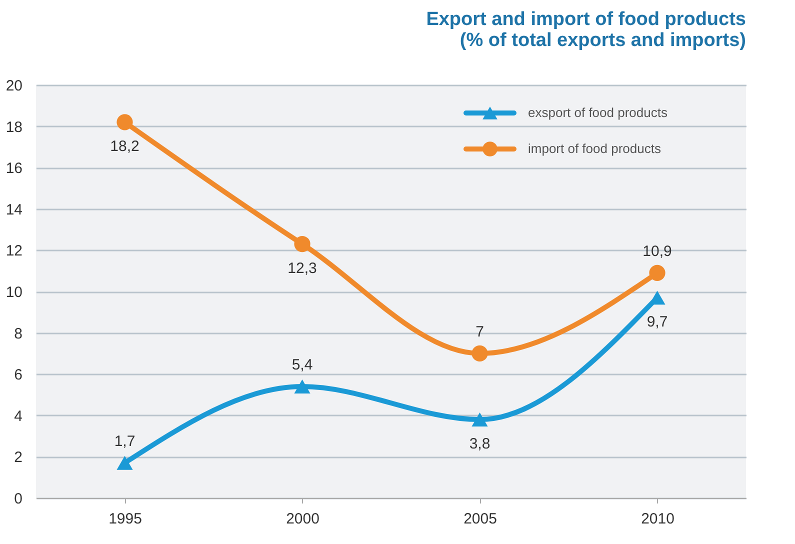 This screenshot has height=544, width=795. Describe the element at coordinates (18, 375) in the screenshot. I see `y-tick-label: 6` at that location.